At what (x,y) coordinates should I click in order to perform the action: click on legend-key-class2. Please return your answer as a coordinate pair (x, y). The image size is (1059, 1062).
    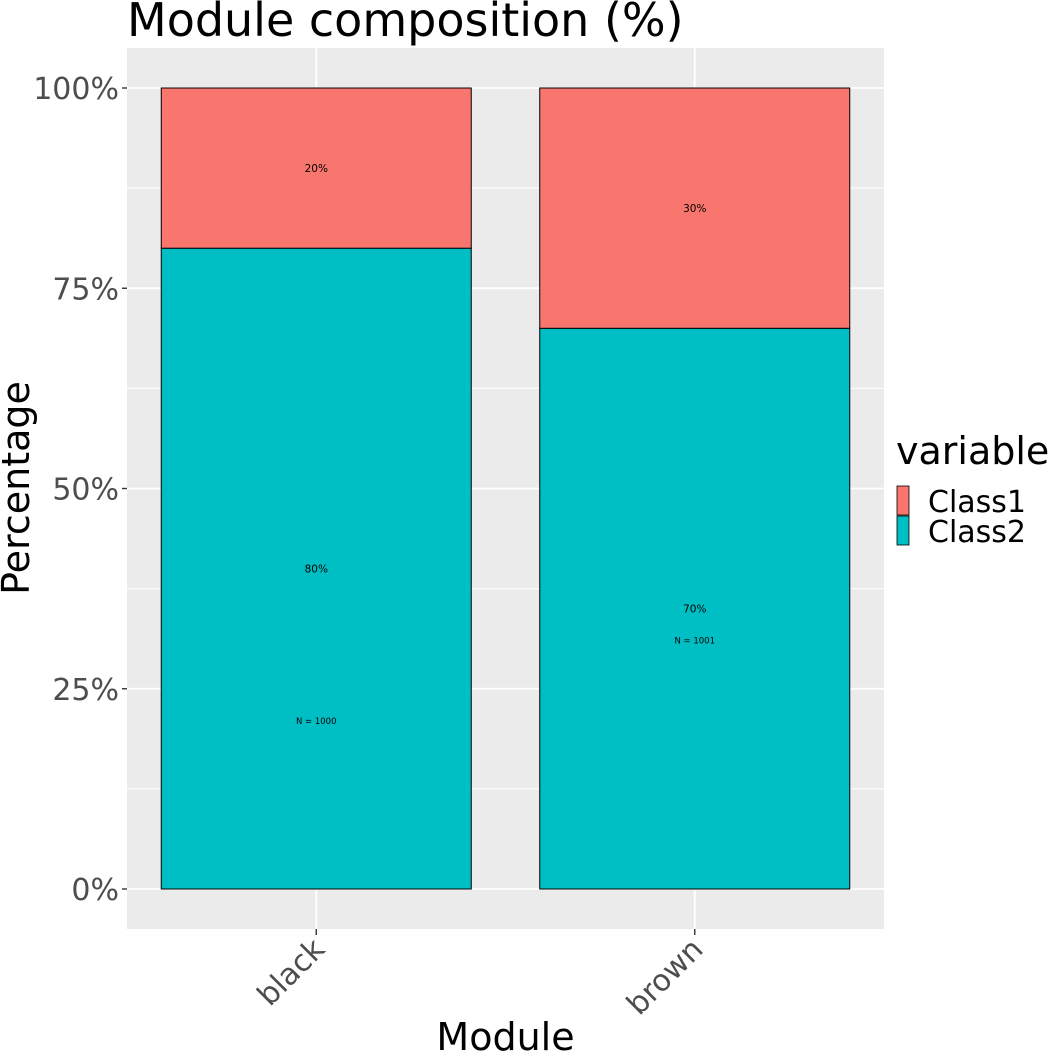
    Looking at the image, I should click on (903, 530).